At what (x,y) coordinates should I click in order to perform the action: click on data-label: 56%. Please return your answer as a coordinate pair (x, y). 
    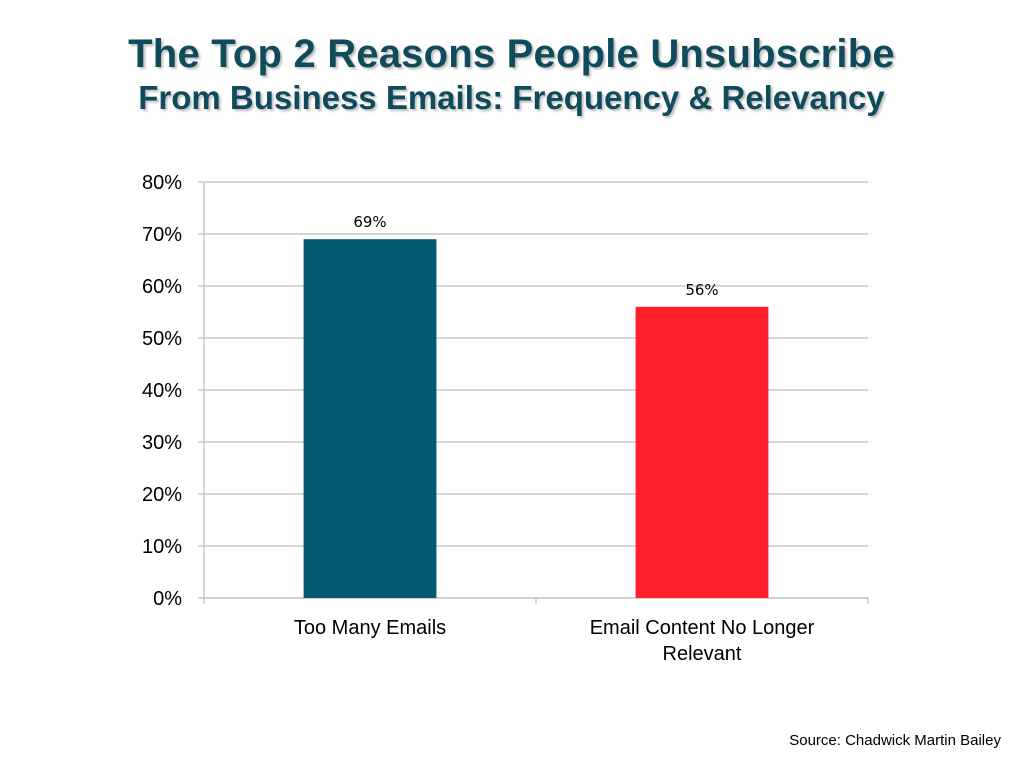
    Looking at the image, I should click on (701, 290).